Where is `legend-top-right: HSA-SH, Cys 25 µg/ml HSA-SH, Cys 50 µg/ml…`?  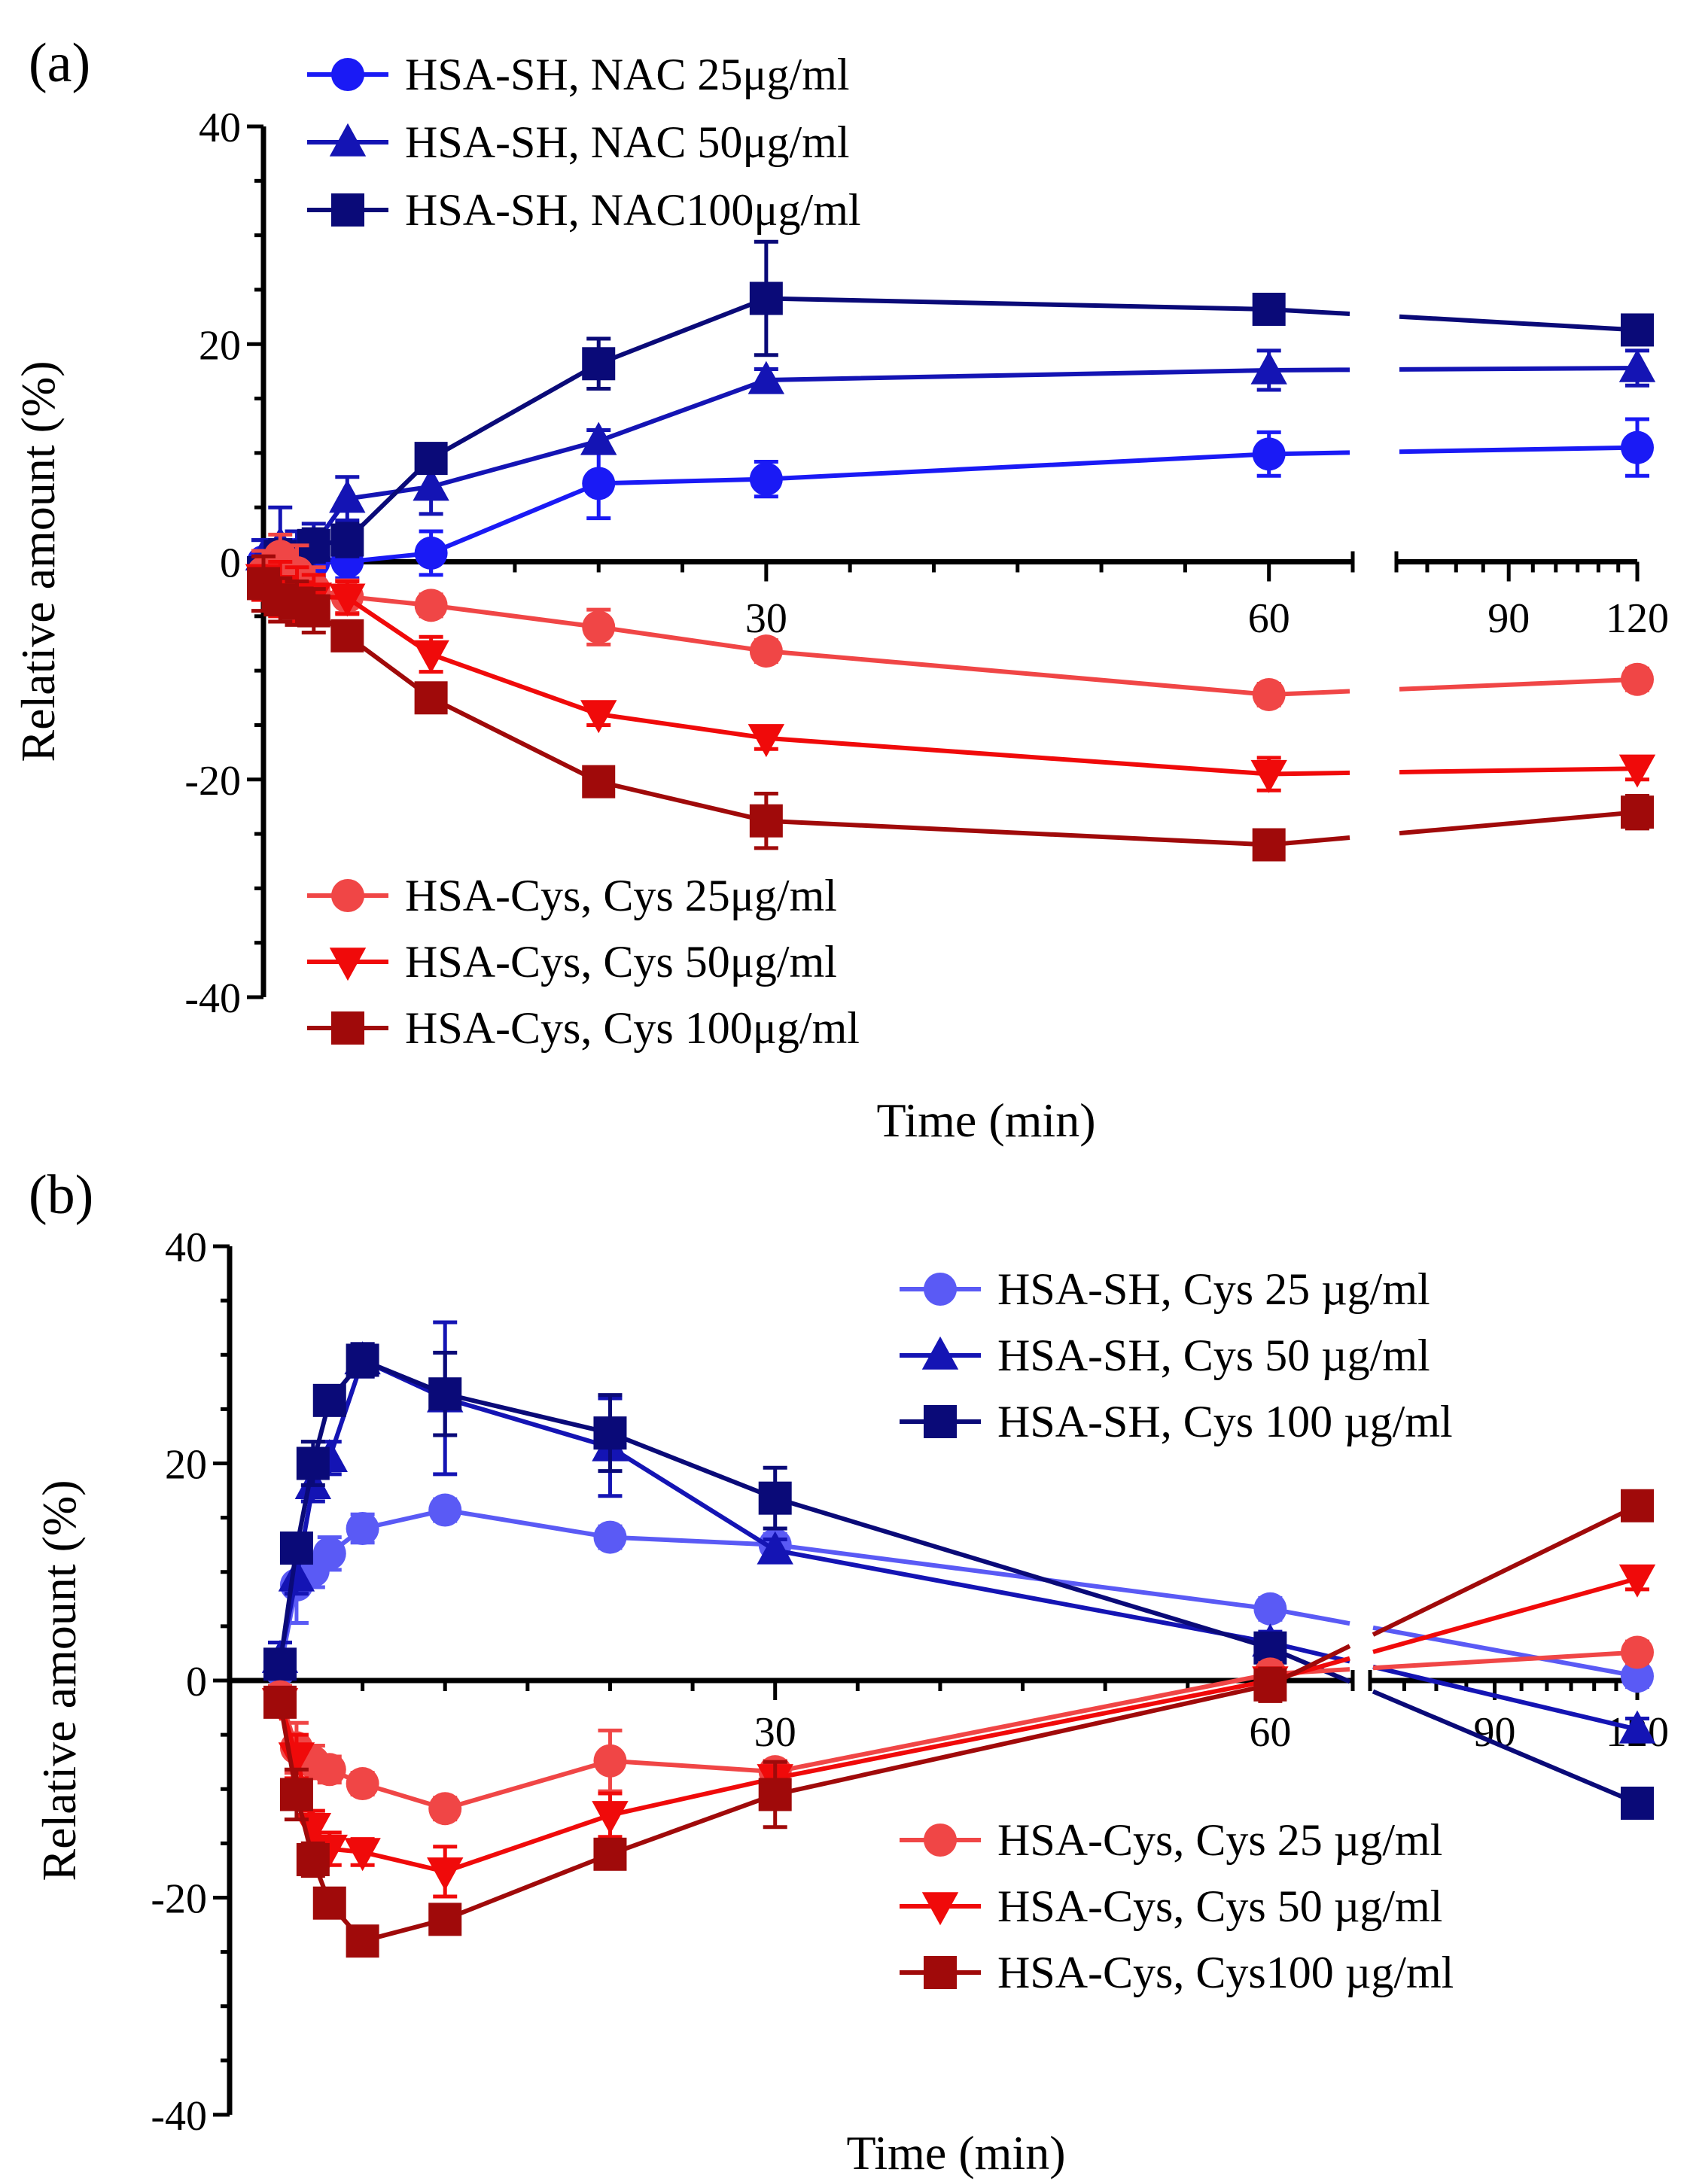 legend-top-right: HSA-SH, Cys 25 µg/ml HSA-SH, Cys 50 µg/ml… is located at coordinates (1177, 1355).